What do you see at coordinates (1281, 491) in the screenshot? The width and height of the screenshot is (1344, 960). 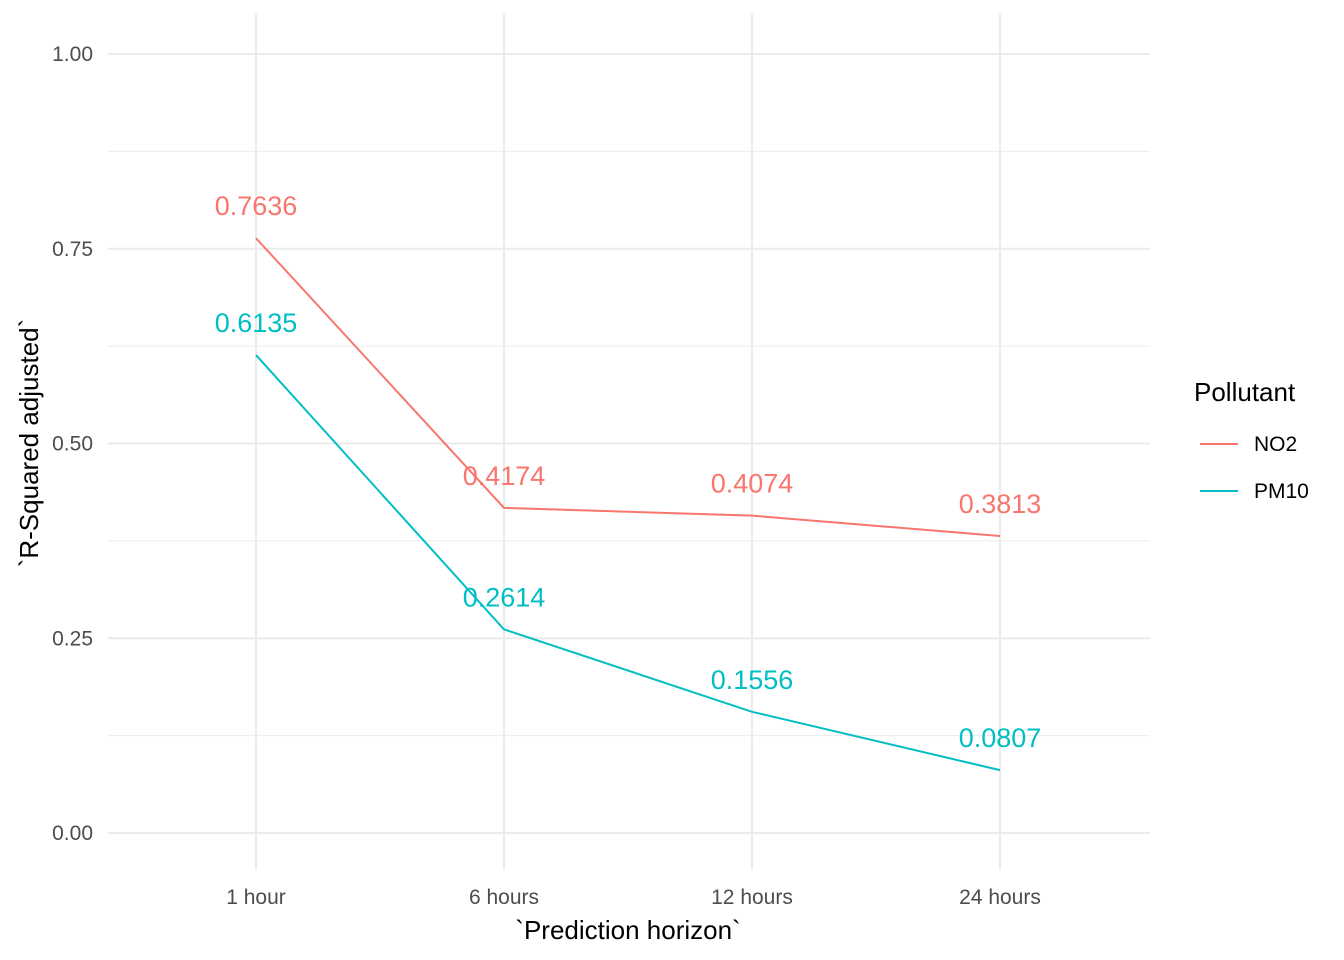 I see `legend-label-pm10: PM10` at bounding box center [1281, 491].